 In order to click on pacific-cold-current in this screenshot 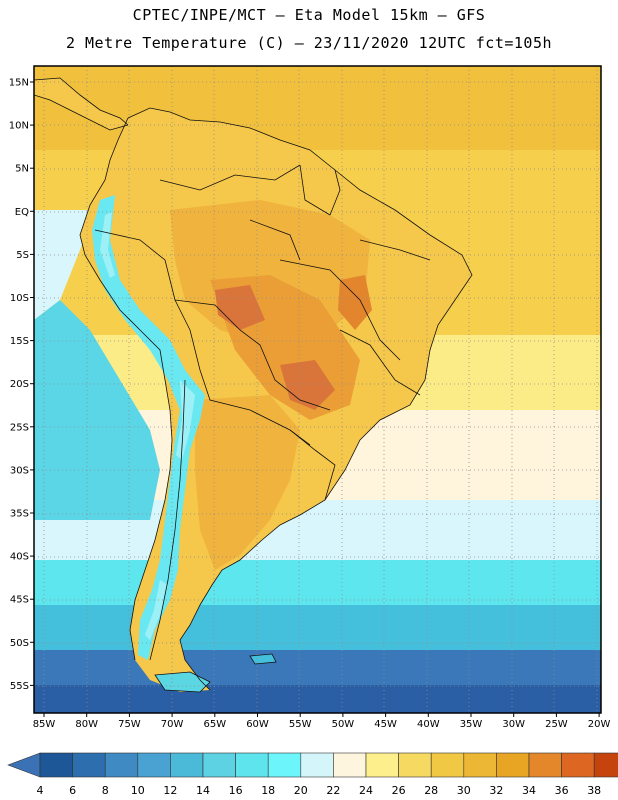, I will do `click(97, 410)`.